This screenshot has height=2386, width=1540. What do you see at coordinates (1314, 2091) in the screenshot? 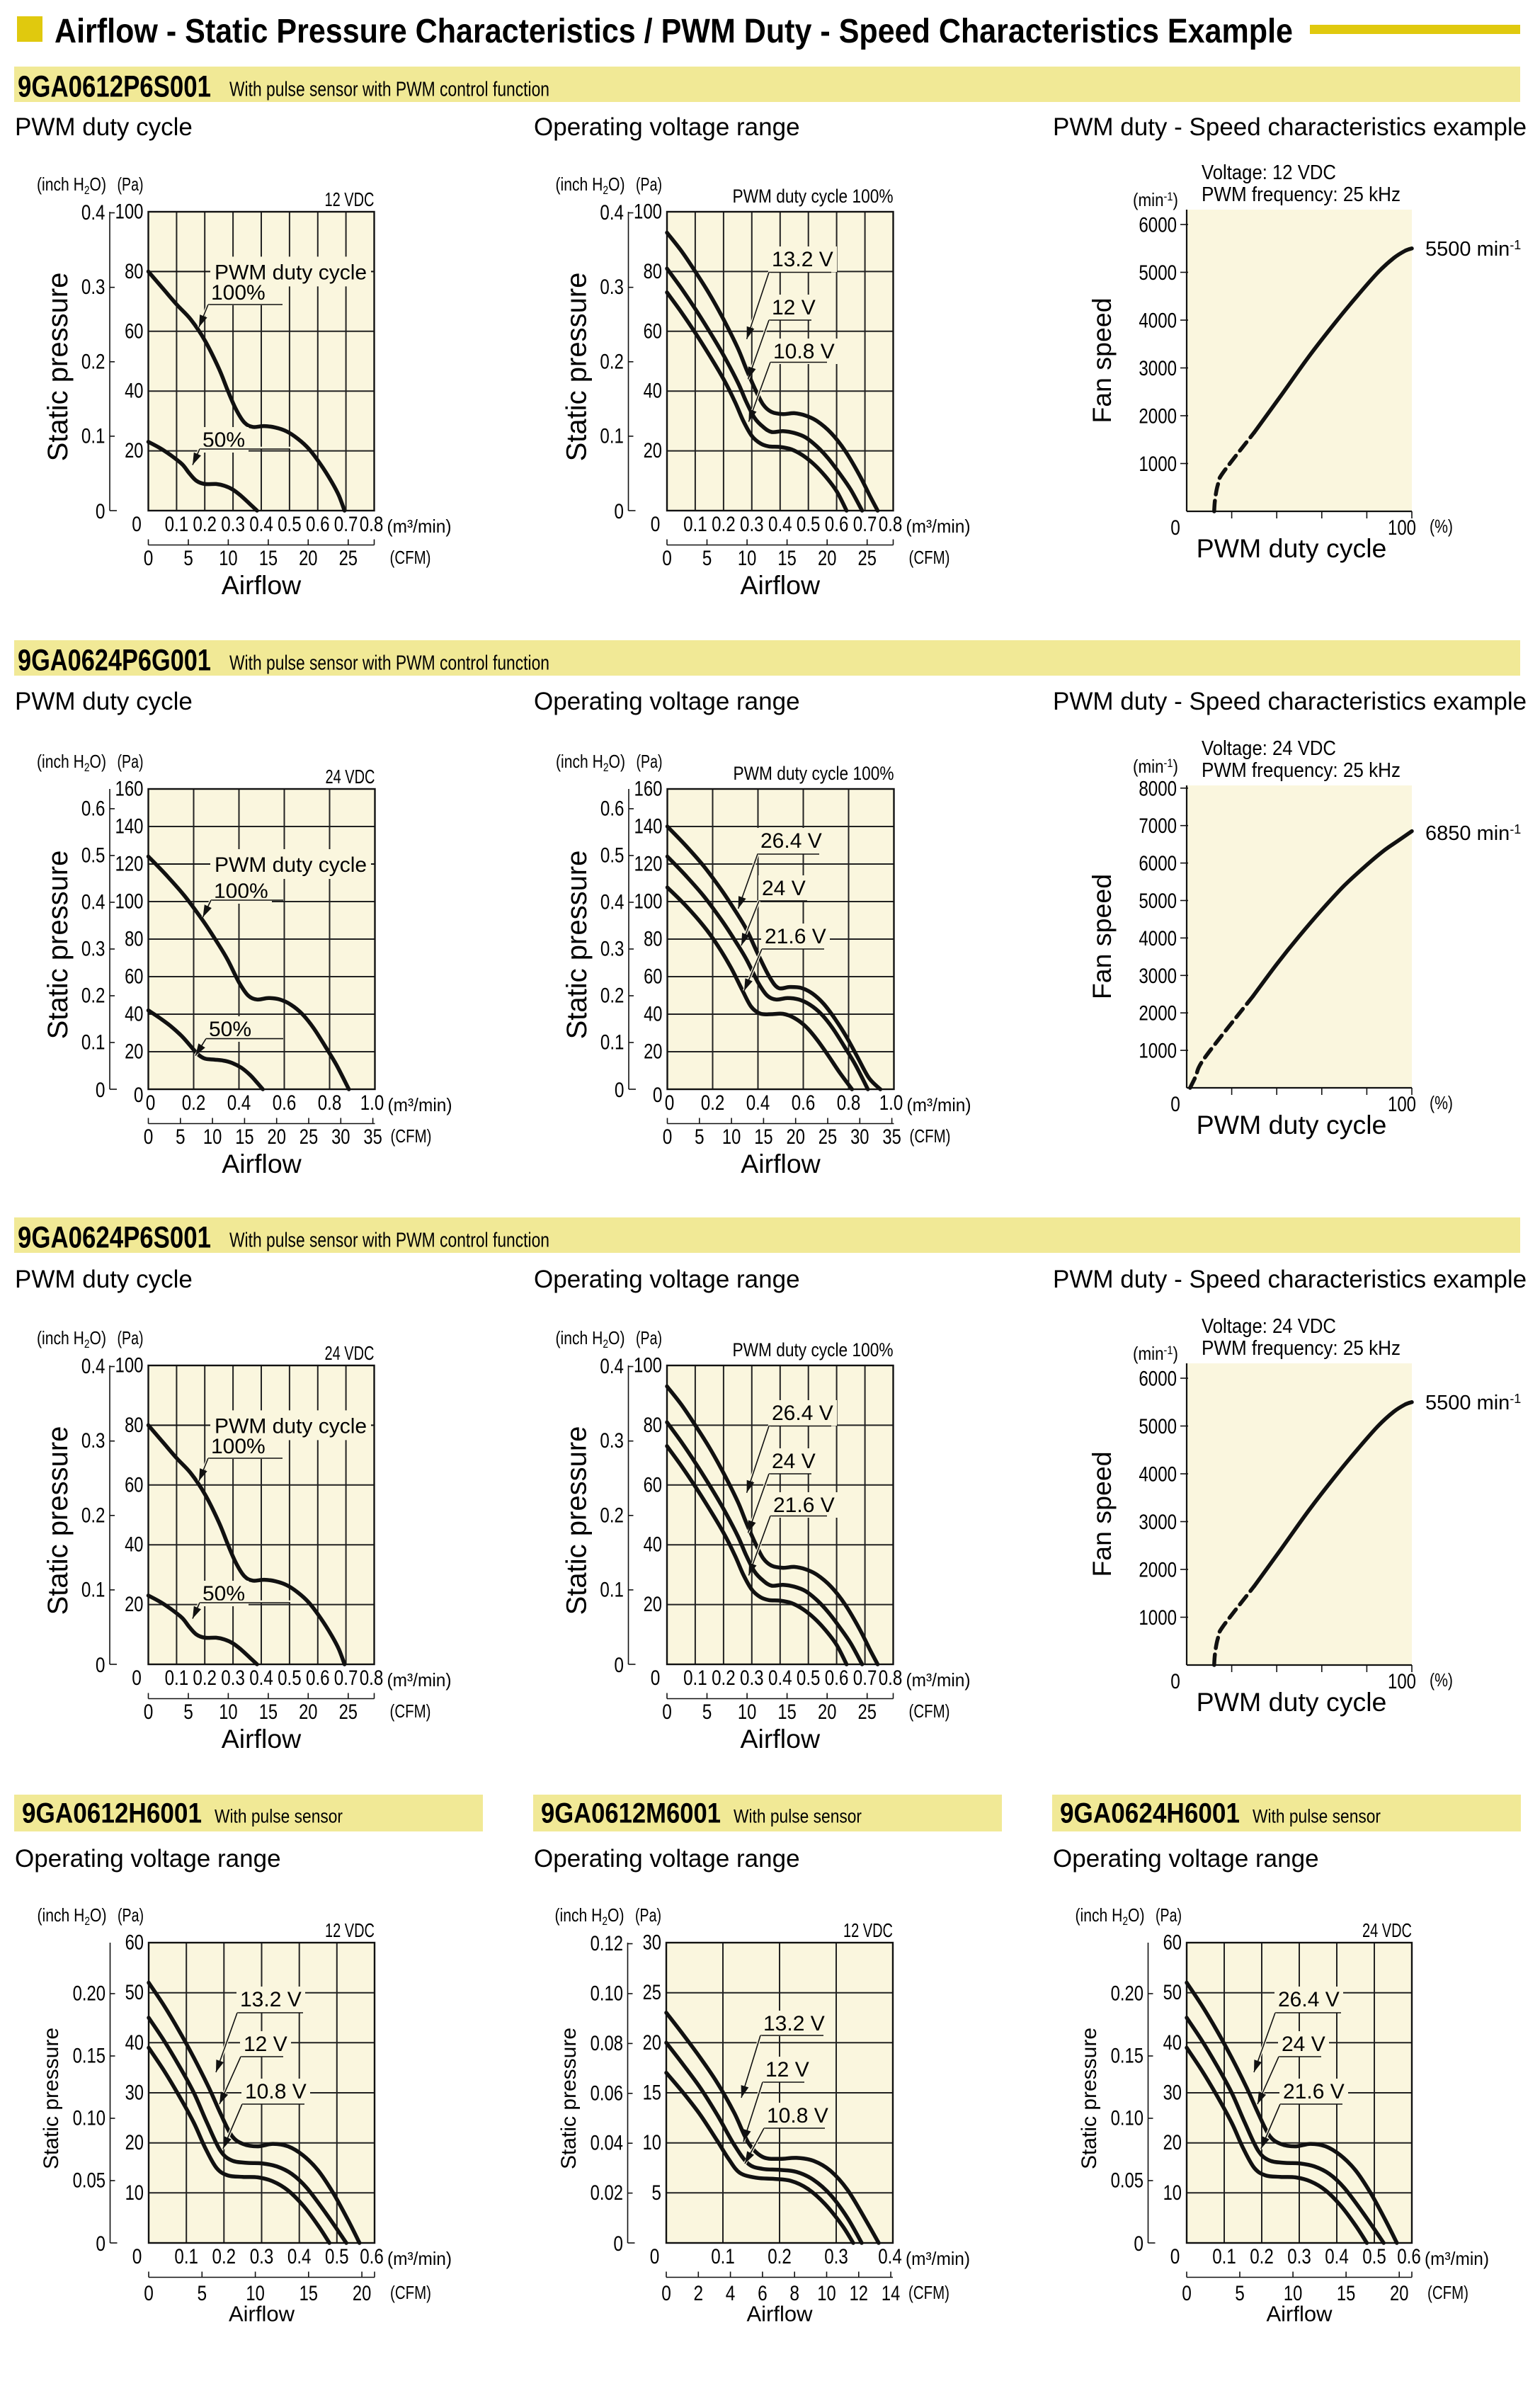
I see `svg-text: 21.6 V` at bounding box center [1314, 2091].